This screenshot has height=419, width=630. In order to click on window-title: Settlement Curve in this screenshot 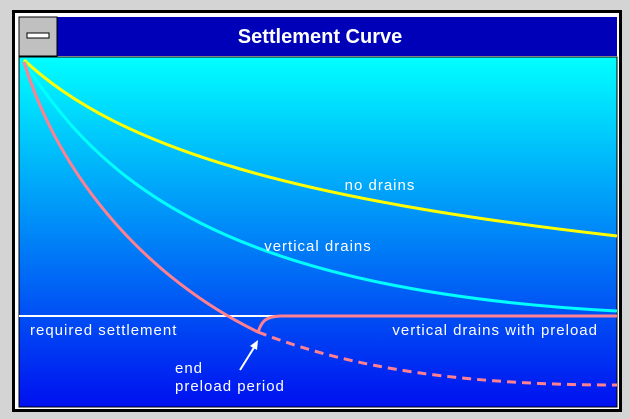, I will do `click(320, 37)`.